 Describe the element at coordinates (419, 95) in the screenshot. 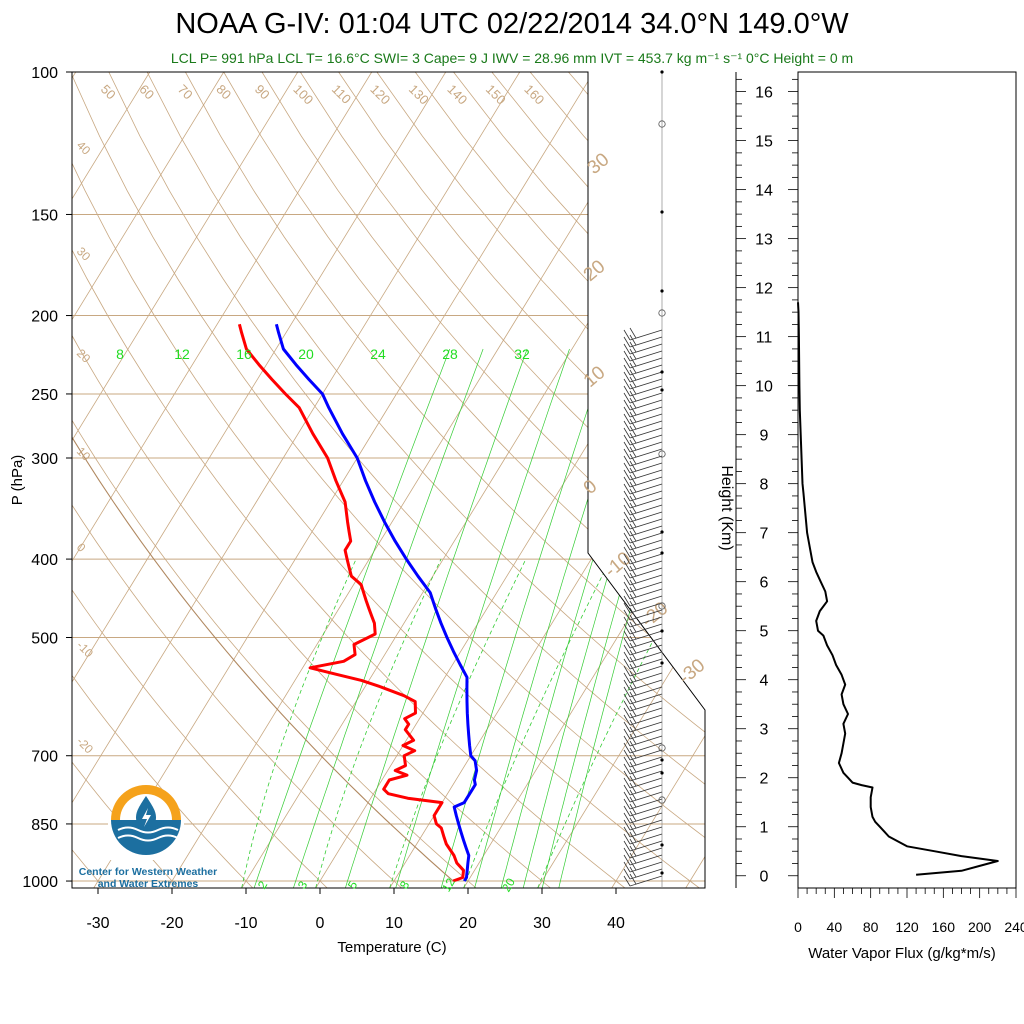

I see `adiabat-label-top: 130` at that location.